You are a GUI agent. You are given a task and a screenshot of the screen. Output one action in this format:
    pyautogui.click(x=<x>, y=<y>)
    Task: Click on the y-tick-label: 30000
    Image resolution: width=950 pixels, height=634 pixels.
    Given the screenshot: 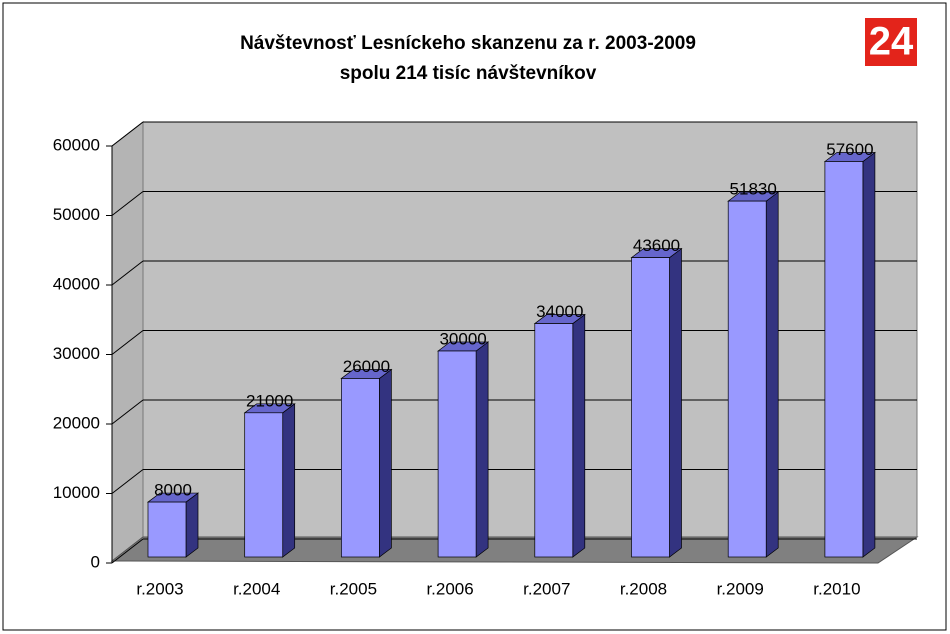 What is the action you would take?
    pyautogui.click(x=76, y=353)
    